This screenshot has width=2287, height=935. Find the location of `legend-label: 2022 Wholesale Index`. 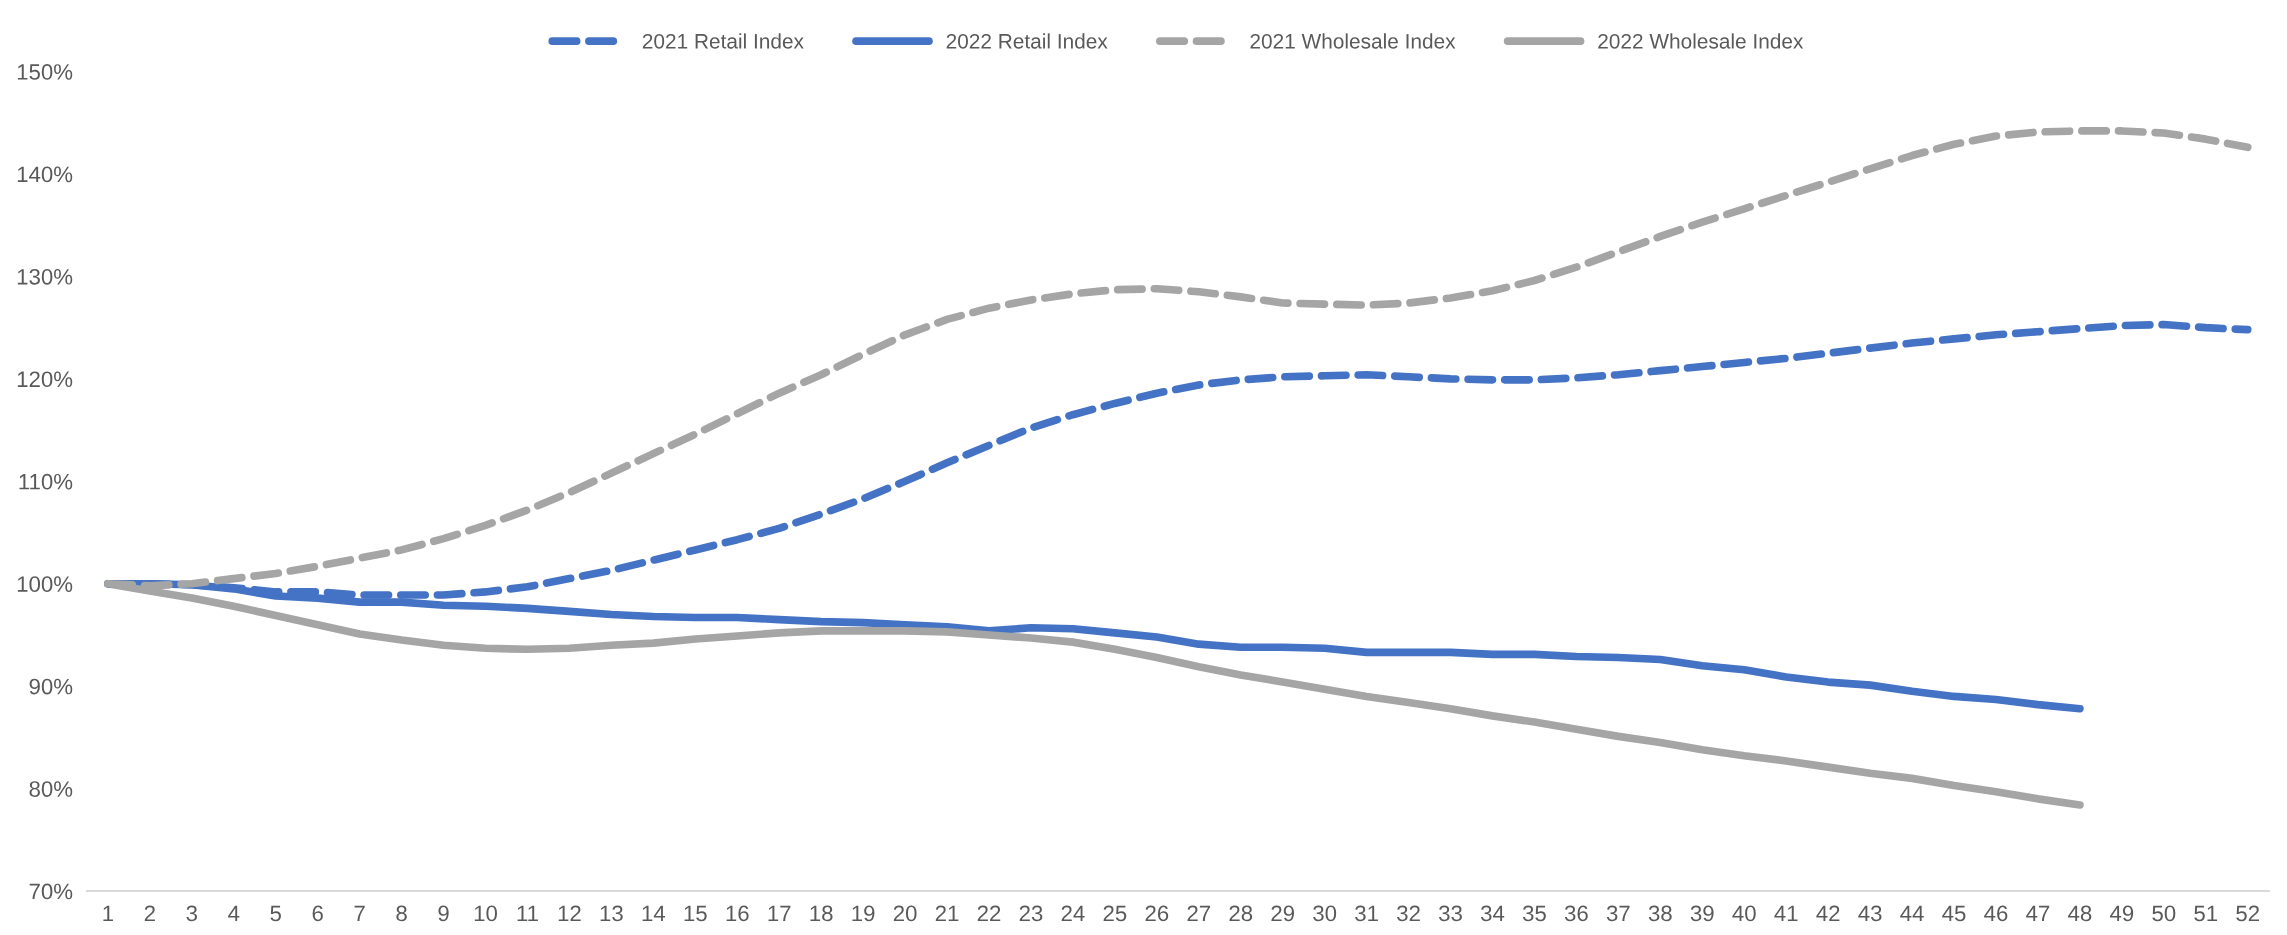

legend-label: 2022 Wholesale Index is located at coordinates (1701, 41).